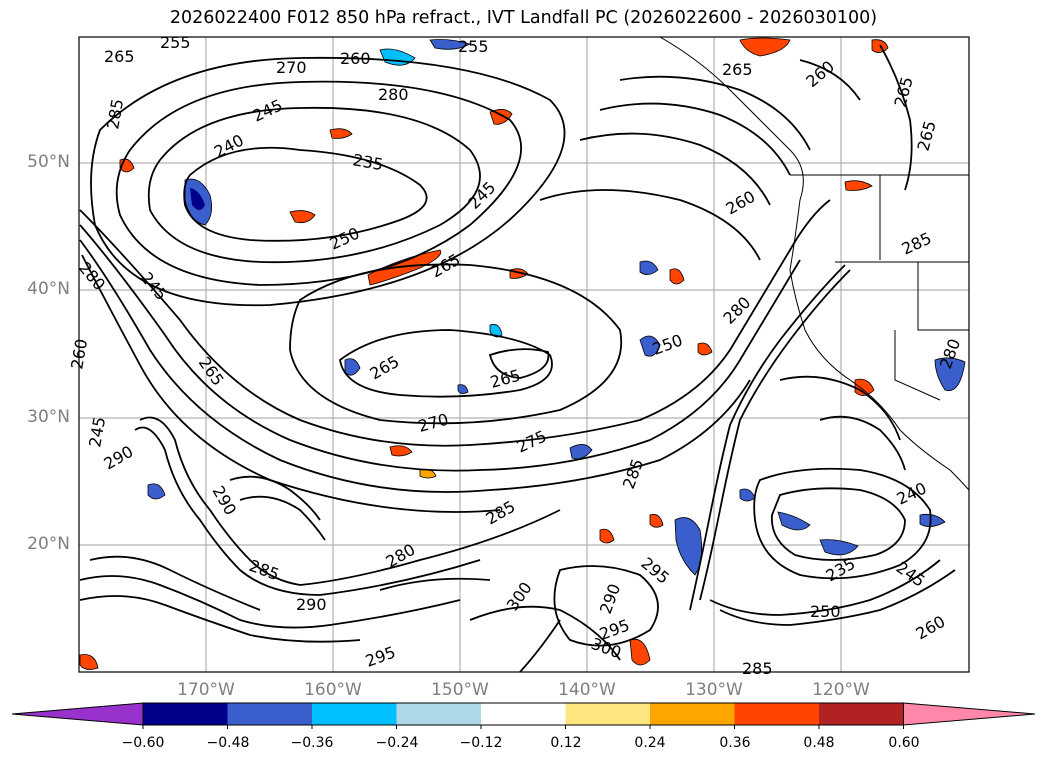  What do you see at coordinates (819, 743) in the screenshot?
I see `colorbar-tick: 0.48` at bounding box center [819, 743].